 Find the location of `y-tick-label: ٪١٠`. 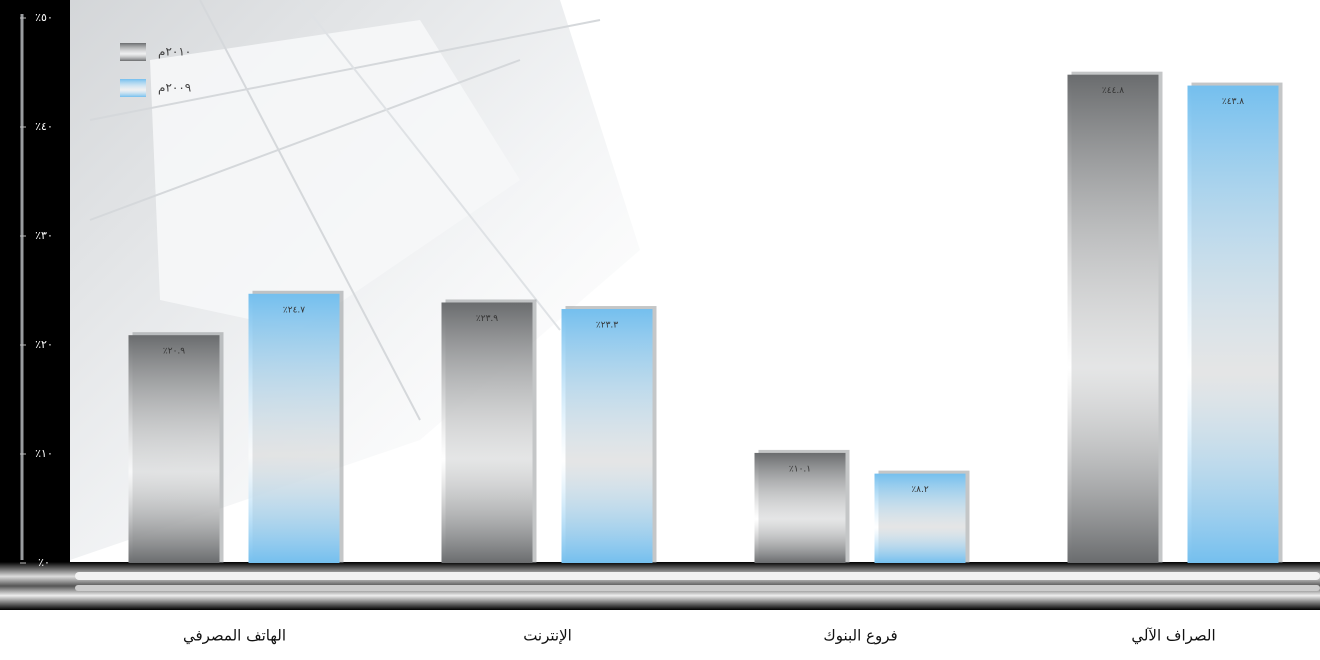

y-tick-label: ٪١٠ is located at coordinates (44, 453).